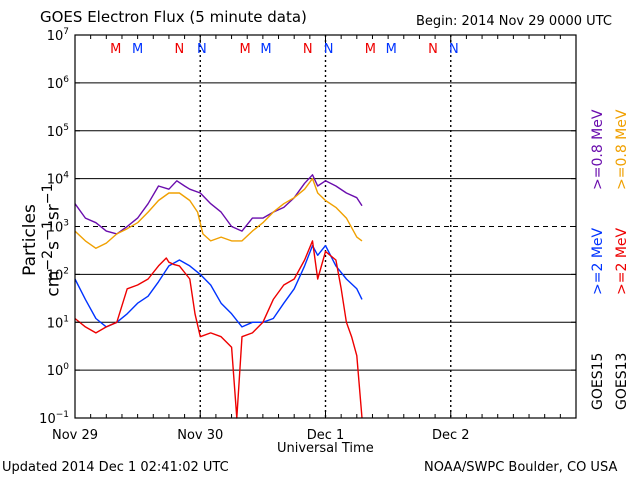 The width and height of the screenshot is (640, 480). Describe the element at coordinates (326, 435) in the screenshot. I see `x-tick-label: Dec 1` at that location.